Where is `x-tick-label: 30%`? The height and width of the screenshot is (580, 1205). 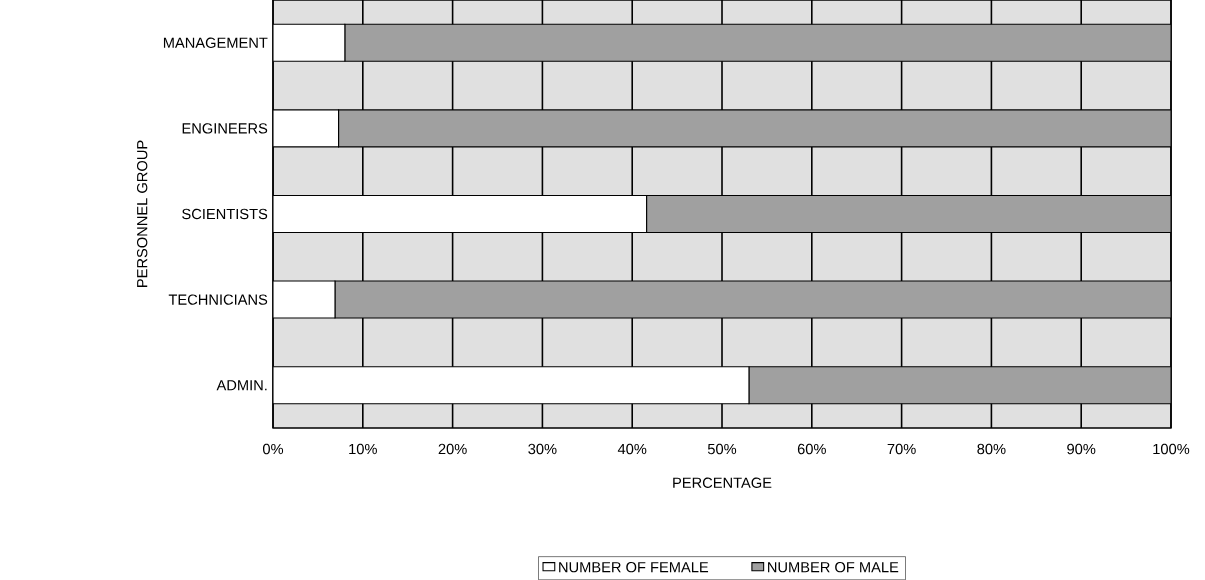
x-tick-label: 30% is located at coordinates (542, 449).